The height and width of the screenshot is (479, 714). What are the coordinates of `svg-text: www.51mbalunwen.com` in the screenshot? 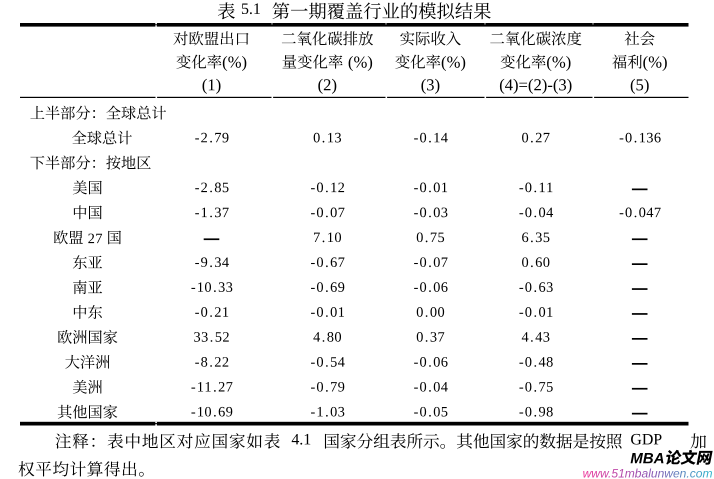 It's located at (648, 473).